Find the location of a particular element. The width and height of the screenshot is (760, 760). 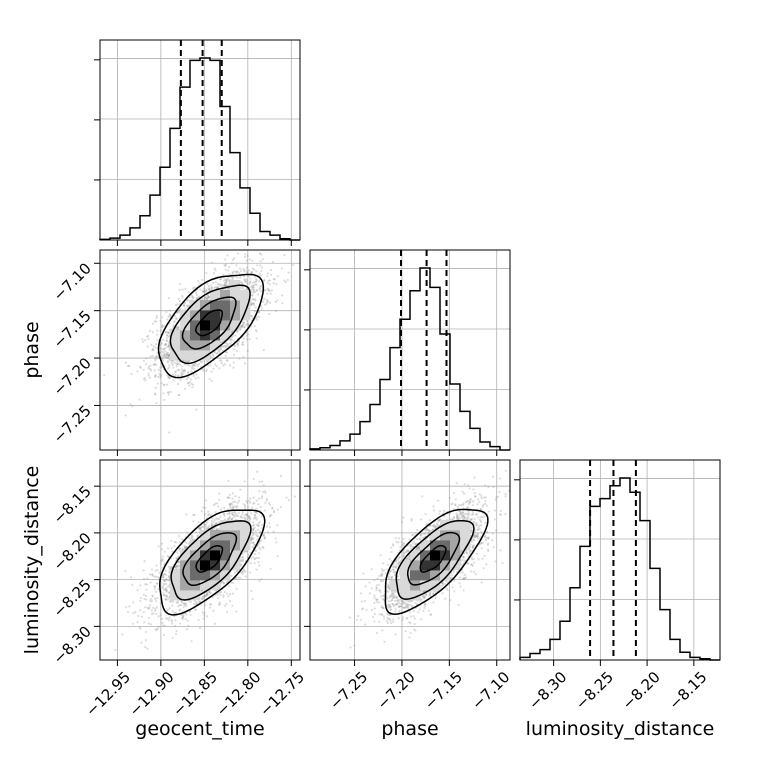

scatter-geocent_time-phase is located at coordinates (200, 350).